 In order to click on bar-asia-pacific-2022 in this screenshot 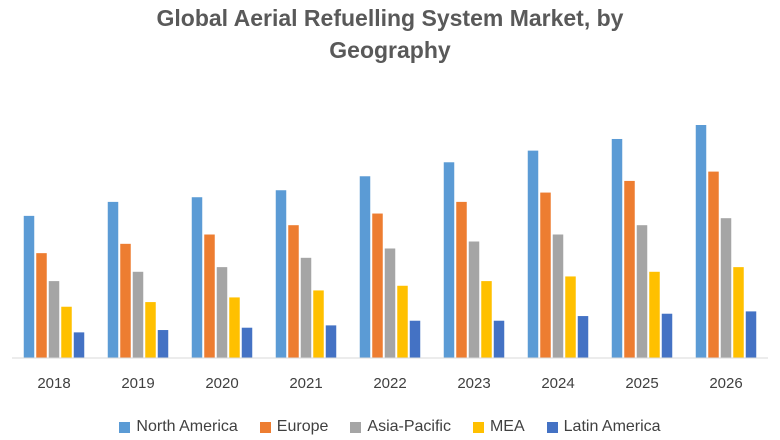, I will do `click(390, 303)`.